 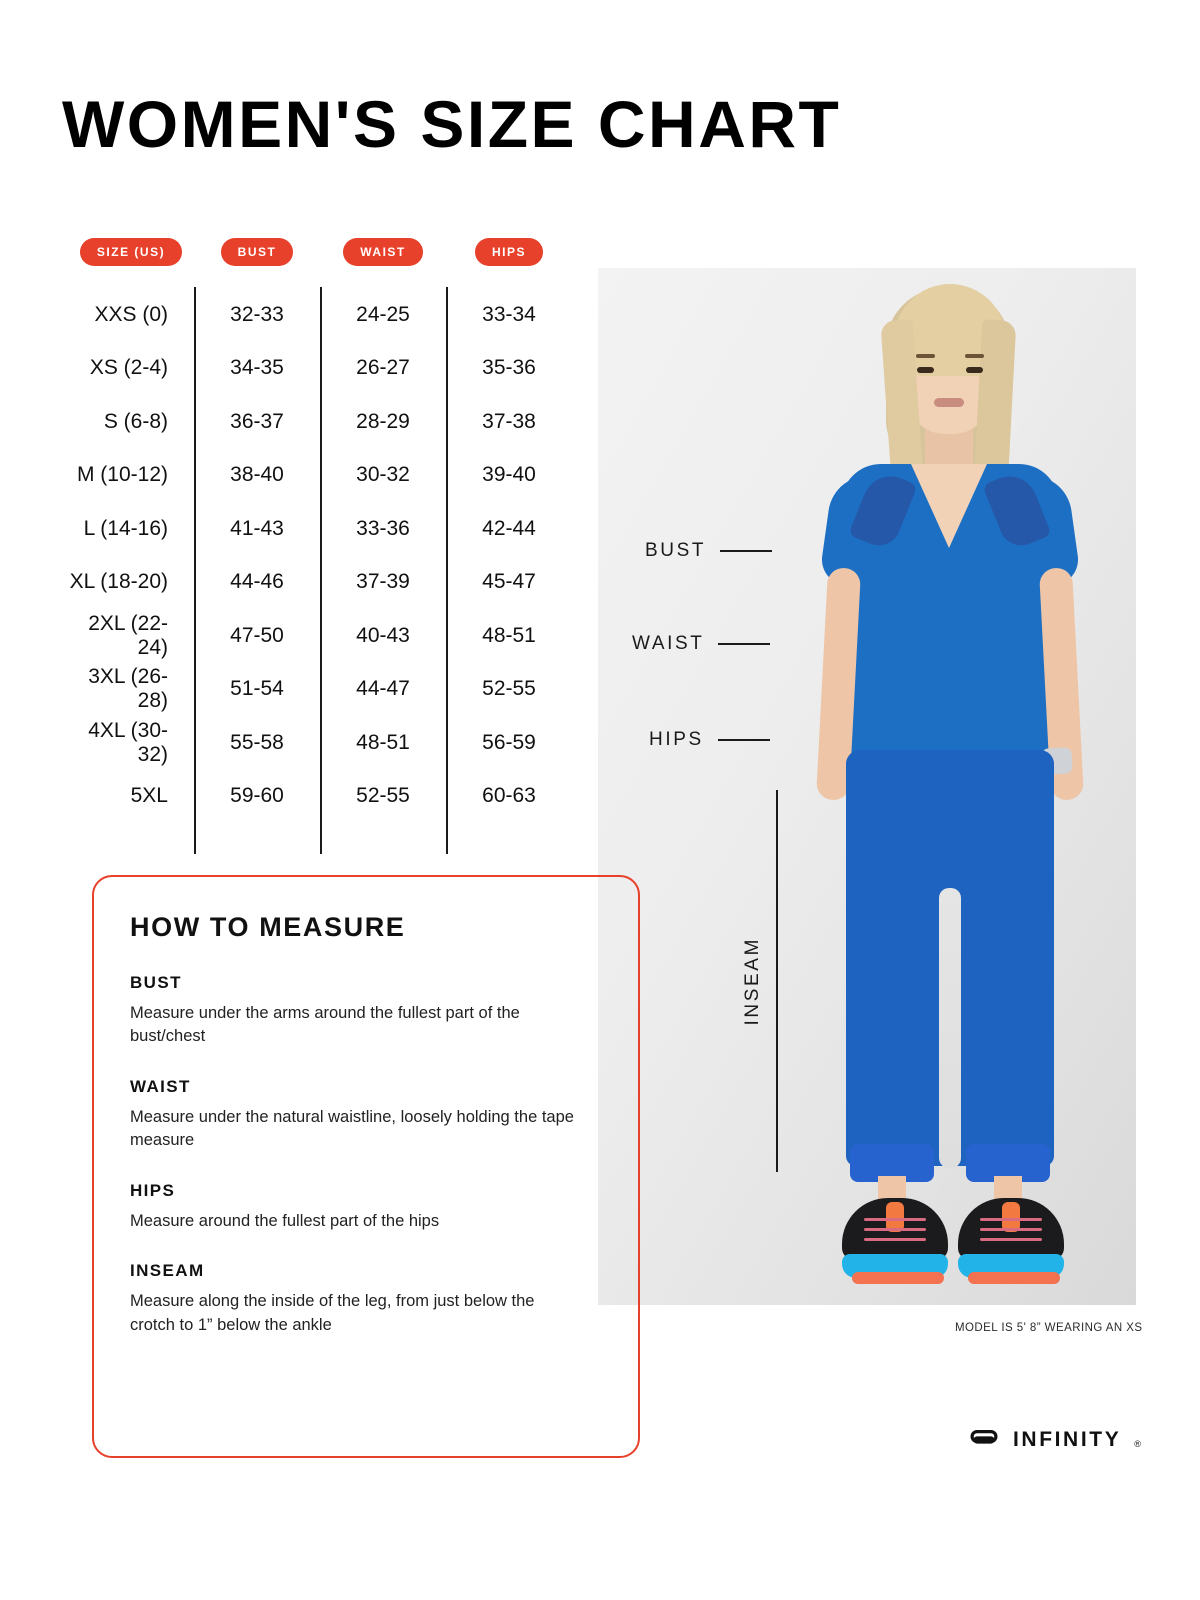 What do you see at coordinates (668, 643) in the screenshot?
I see `callout-waist-label: WAIST` at bounding box center [668, 643].